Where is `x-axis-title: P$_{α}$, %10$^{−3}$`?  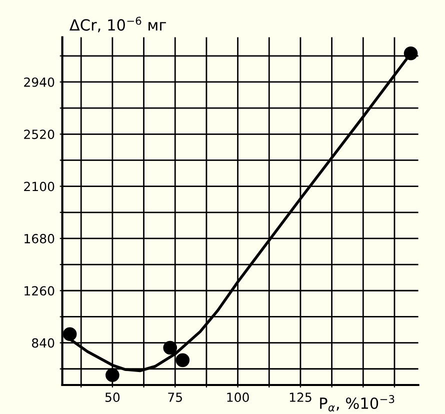 x-axis-title: P$_{α}$, %10$^{−3}$ is located at coordinates (357, 403).